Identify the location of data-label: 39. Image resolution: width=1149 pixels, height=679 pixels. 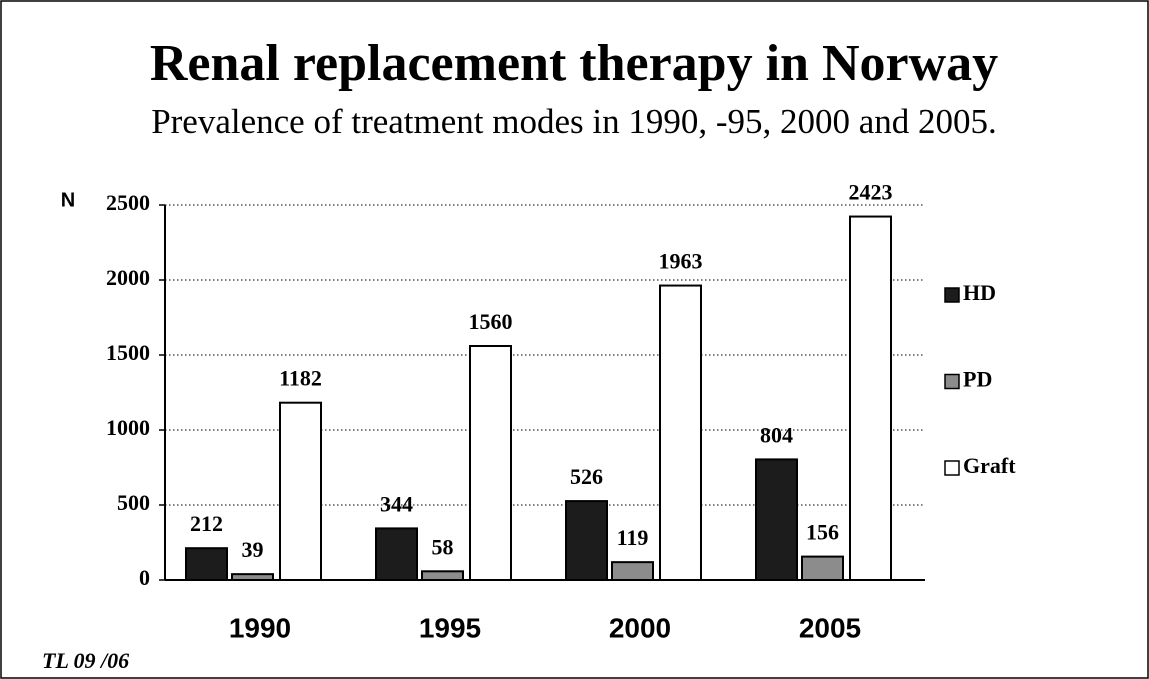
(253, 549).